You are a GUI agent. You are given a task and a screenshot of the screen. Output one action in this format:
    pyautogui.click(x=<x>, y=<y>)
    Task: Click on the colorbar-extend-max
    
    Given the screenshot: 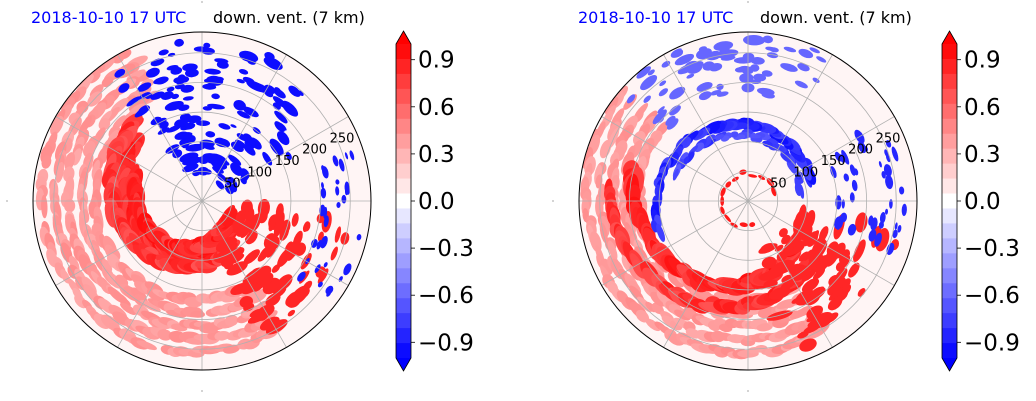 What is the action you would take?
    pyautogui.click(x=403, y=37)
    